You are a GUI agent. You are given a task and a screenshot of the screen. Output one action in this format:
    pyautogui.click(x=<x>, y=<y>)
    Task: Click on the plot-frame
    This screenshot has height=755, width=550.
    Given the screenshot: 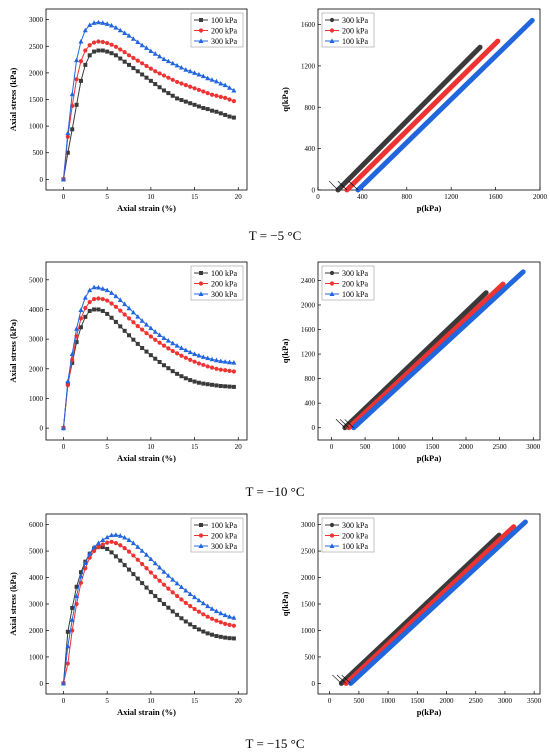 What is the action you would take?
    pyautogui.click(x=146, y=351)
    